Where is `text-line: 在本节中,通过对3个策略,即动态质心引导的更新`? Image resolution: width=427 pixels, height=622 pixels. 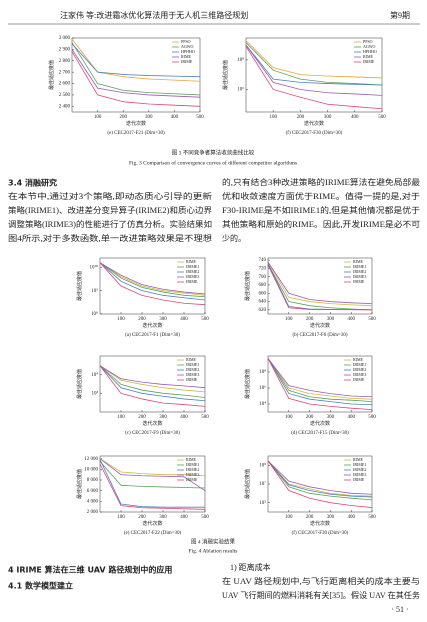 text-line: 在本节中,通过对3个策略,即动态质心引导的更新 is located at coordinates (110, 196).